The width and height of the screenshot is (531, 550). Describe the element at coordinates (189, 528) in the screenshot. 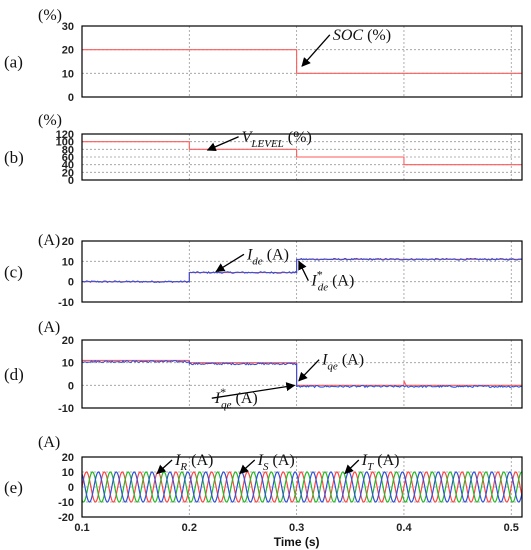

I see `x-tick-label: 0.2` at that location.